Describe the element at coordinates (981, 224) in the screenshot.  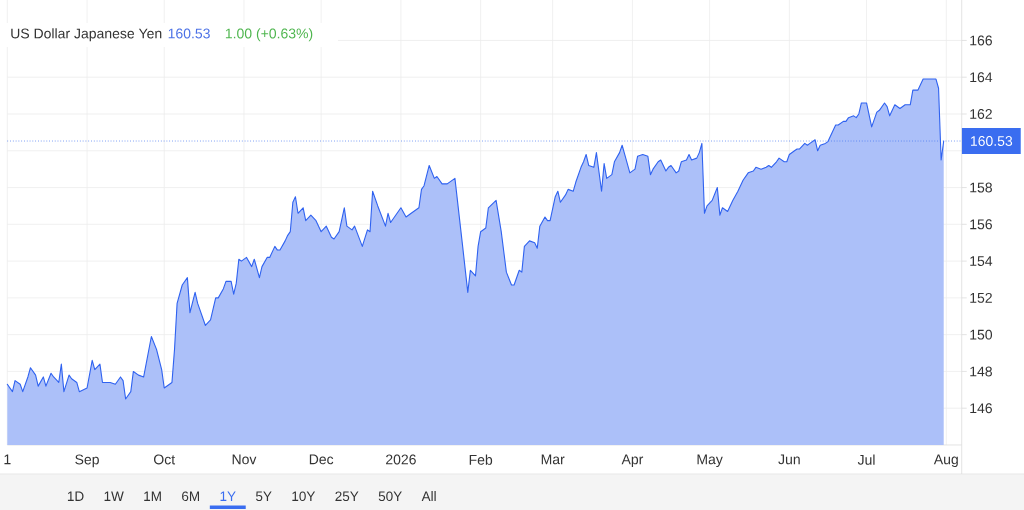
I see `y-tick-label: 156` at that location.